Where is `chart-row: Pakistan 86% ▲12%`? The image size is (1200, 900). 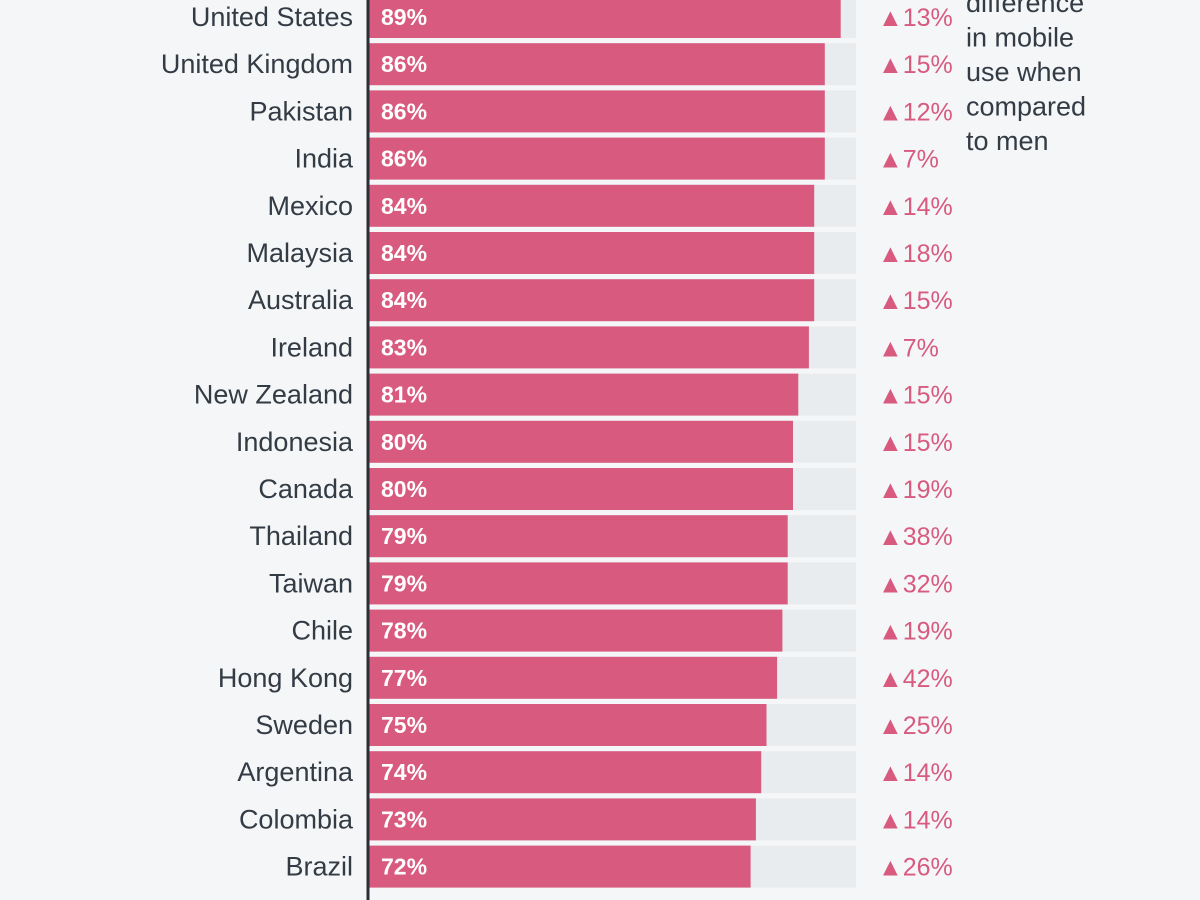 chart-row: Pakistan 86% ▲12% is located at coordinates (601, 111).